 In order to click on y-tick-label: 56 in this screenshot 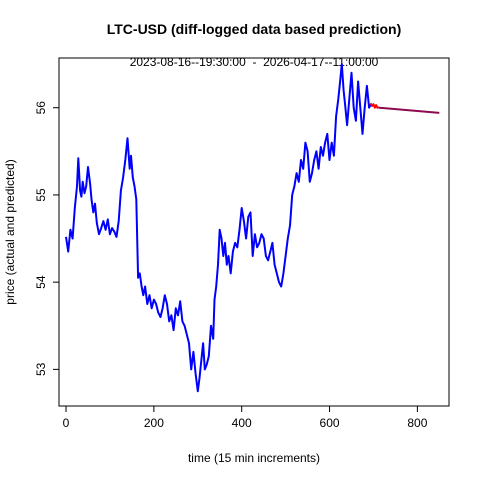, I will do `click(41, 108)`.